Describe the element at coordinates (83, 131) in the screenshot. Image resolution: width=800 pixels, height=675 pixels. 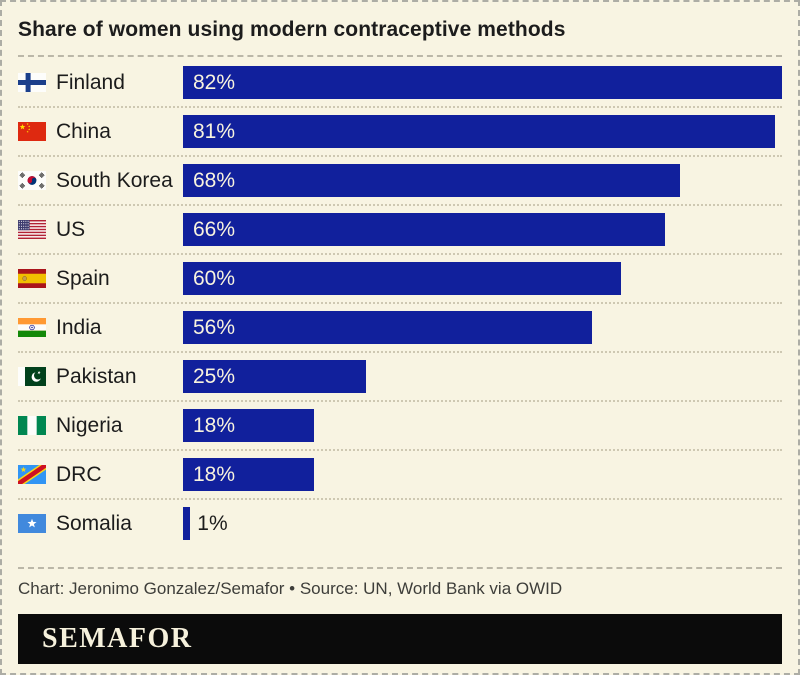
I see `country-label: China` at that location.